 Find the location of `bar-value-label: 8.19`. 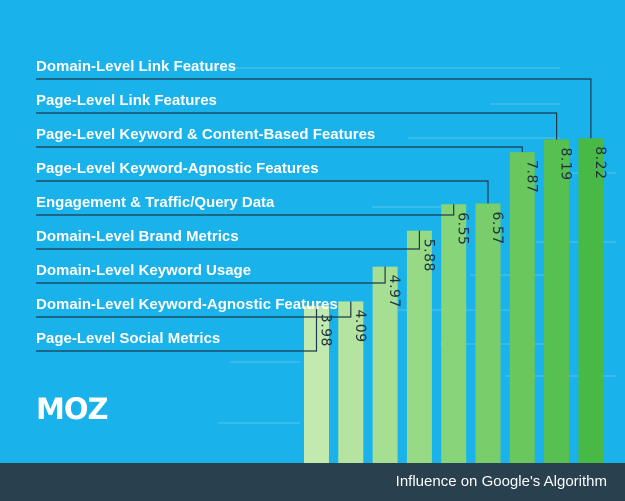

bar-value-label: 8.19 is located at coordinates (566, 163).